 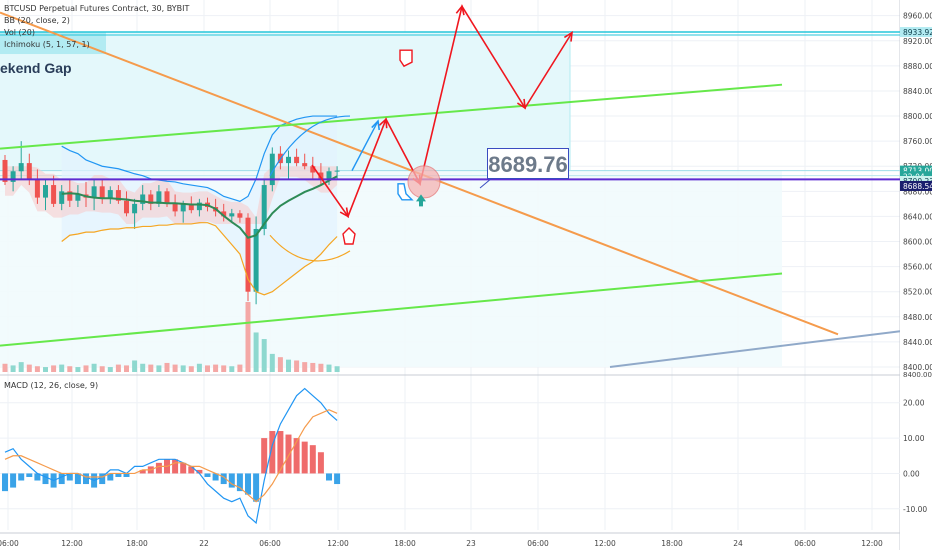 What do you see at coordinates (36, 68) in the screenshot?
I see `weekend-gap-label: ekend Gap` at bounding box center [36, 68].